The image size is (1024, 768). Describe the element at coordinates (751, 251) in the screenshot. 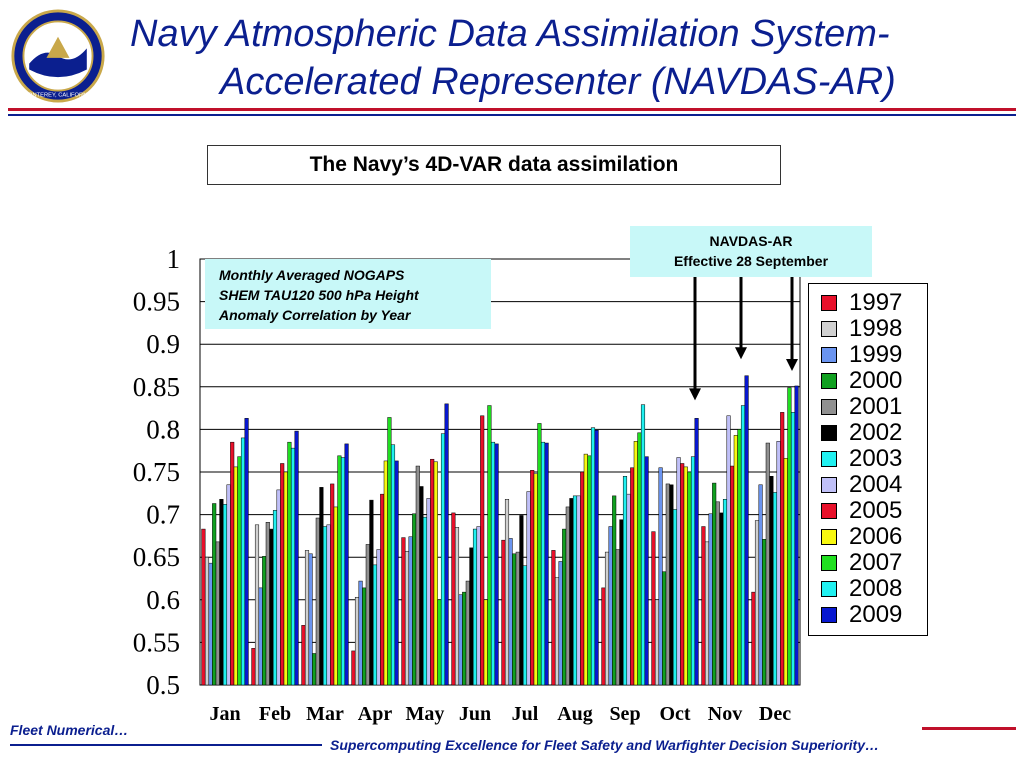

I see `navdas-annotation: NAVDAS-AR Effective 28 September` at that location.